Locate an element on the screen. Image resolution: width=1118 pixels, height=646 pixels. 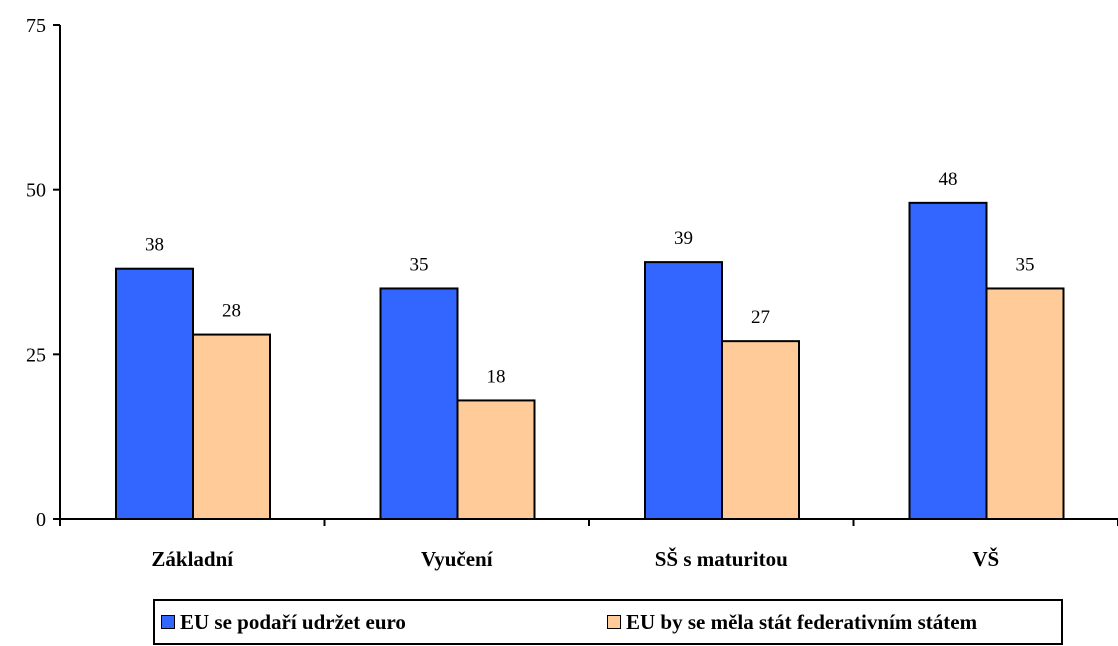
data-label-series-2-3: 27 is located at coordinates (760, 317).